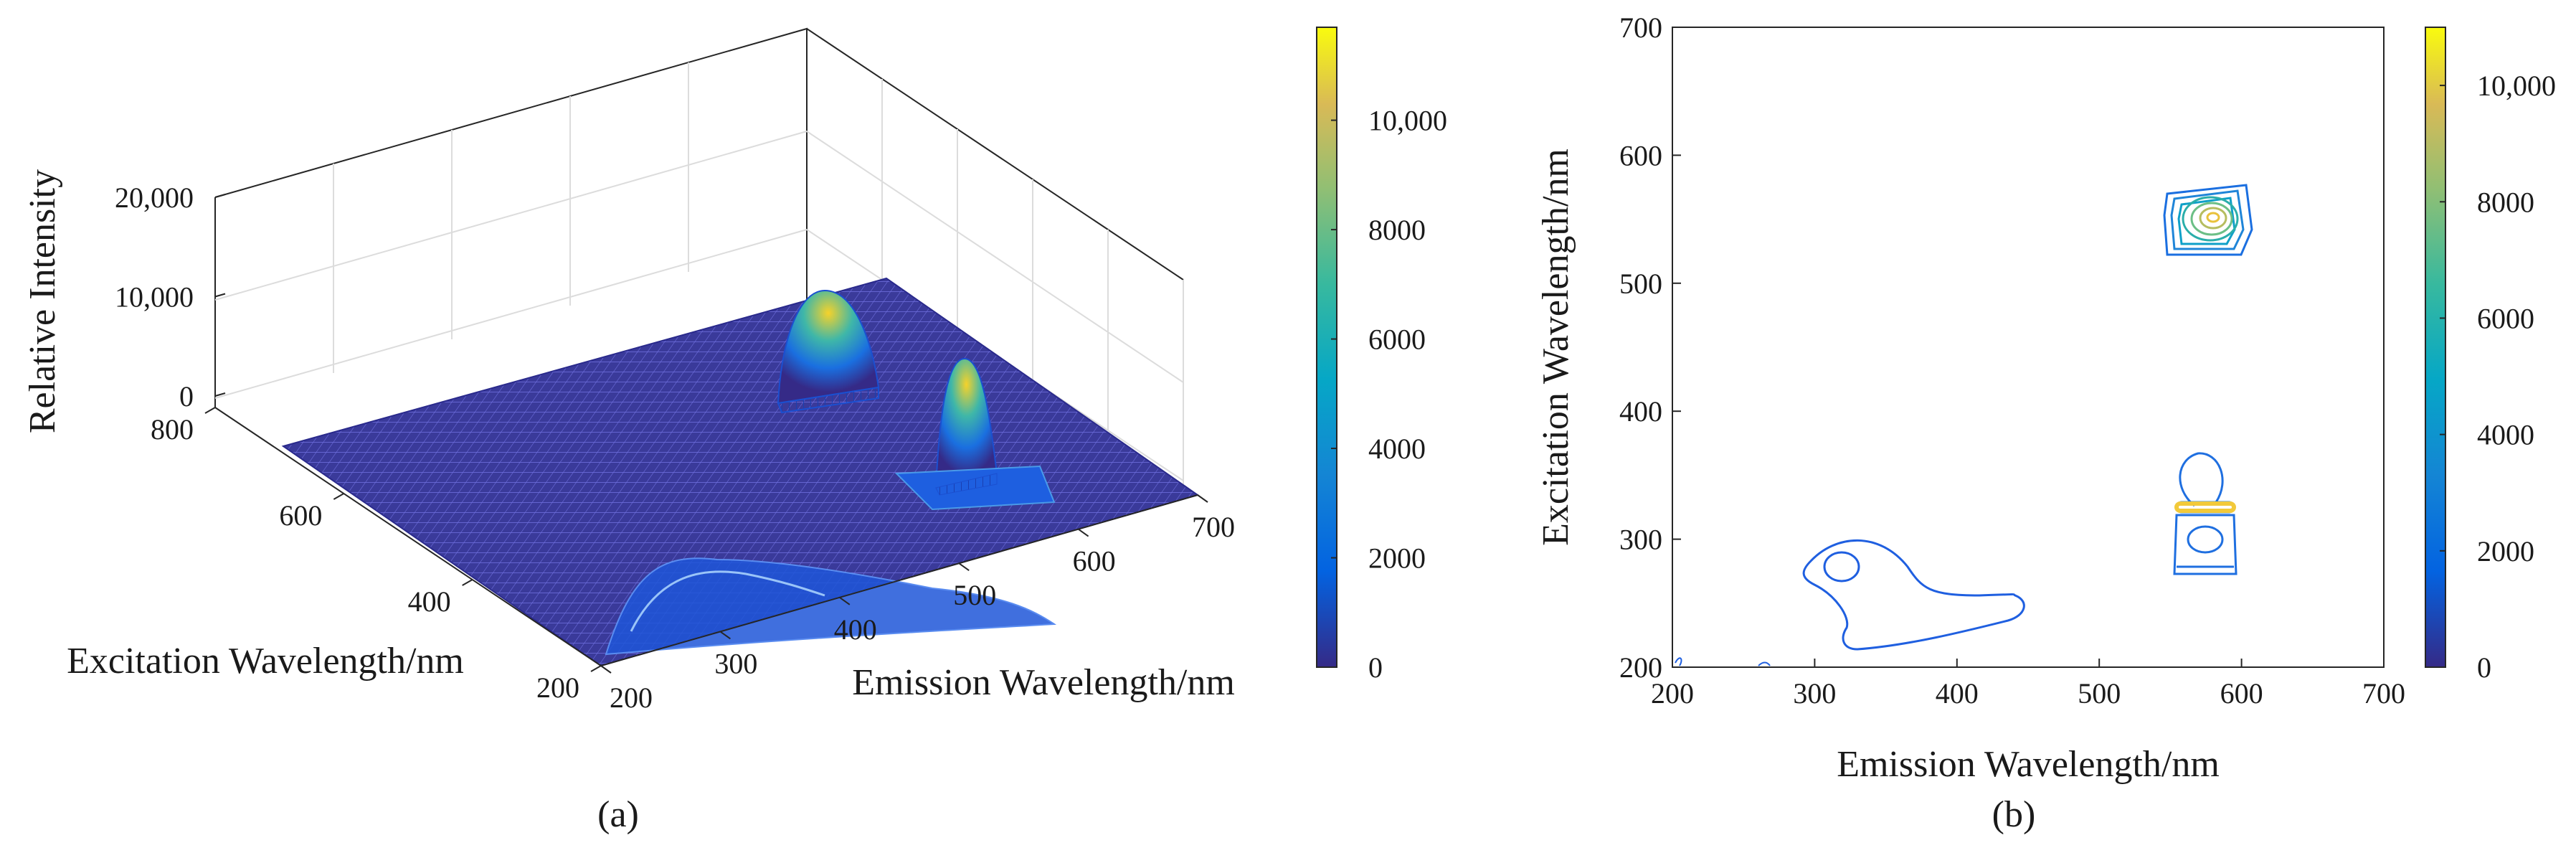  Describe the element at coordinates (735, 663) in the screenshot. I see `emission-tick-label: 300` at that location.